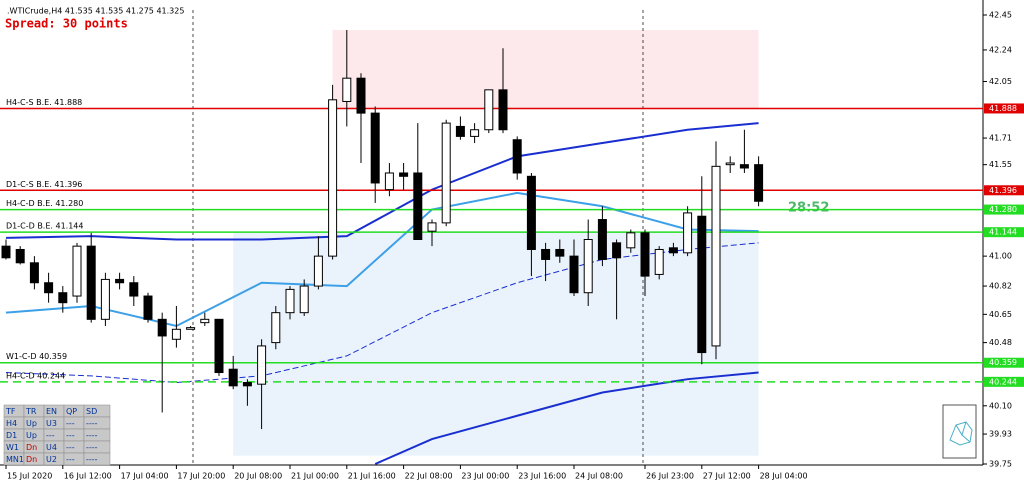 This screenshot has width=1024, height=491. I want to click on chart-title: .WTICrude,H4 41.535 41.535 41.275 41.325, so click(95, 11).